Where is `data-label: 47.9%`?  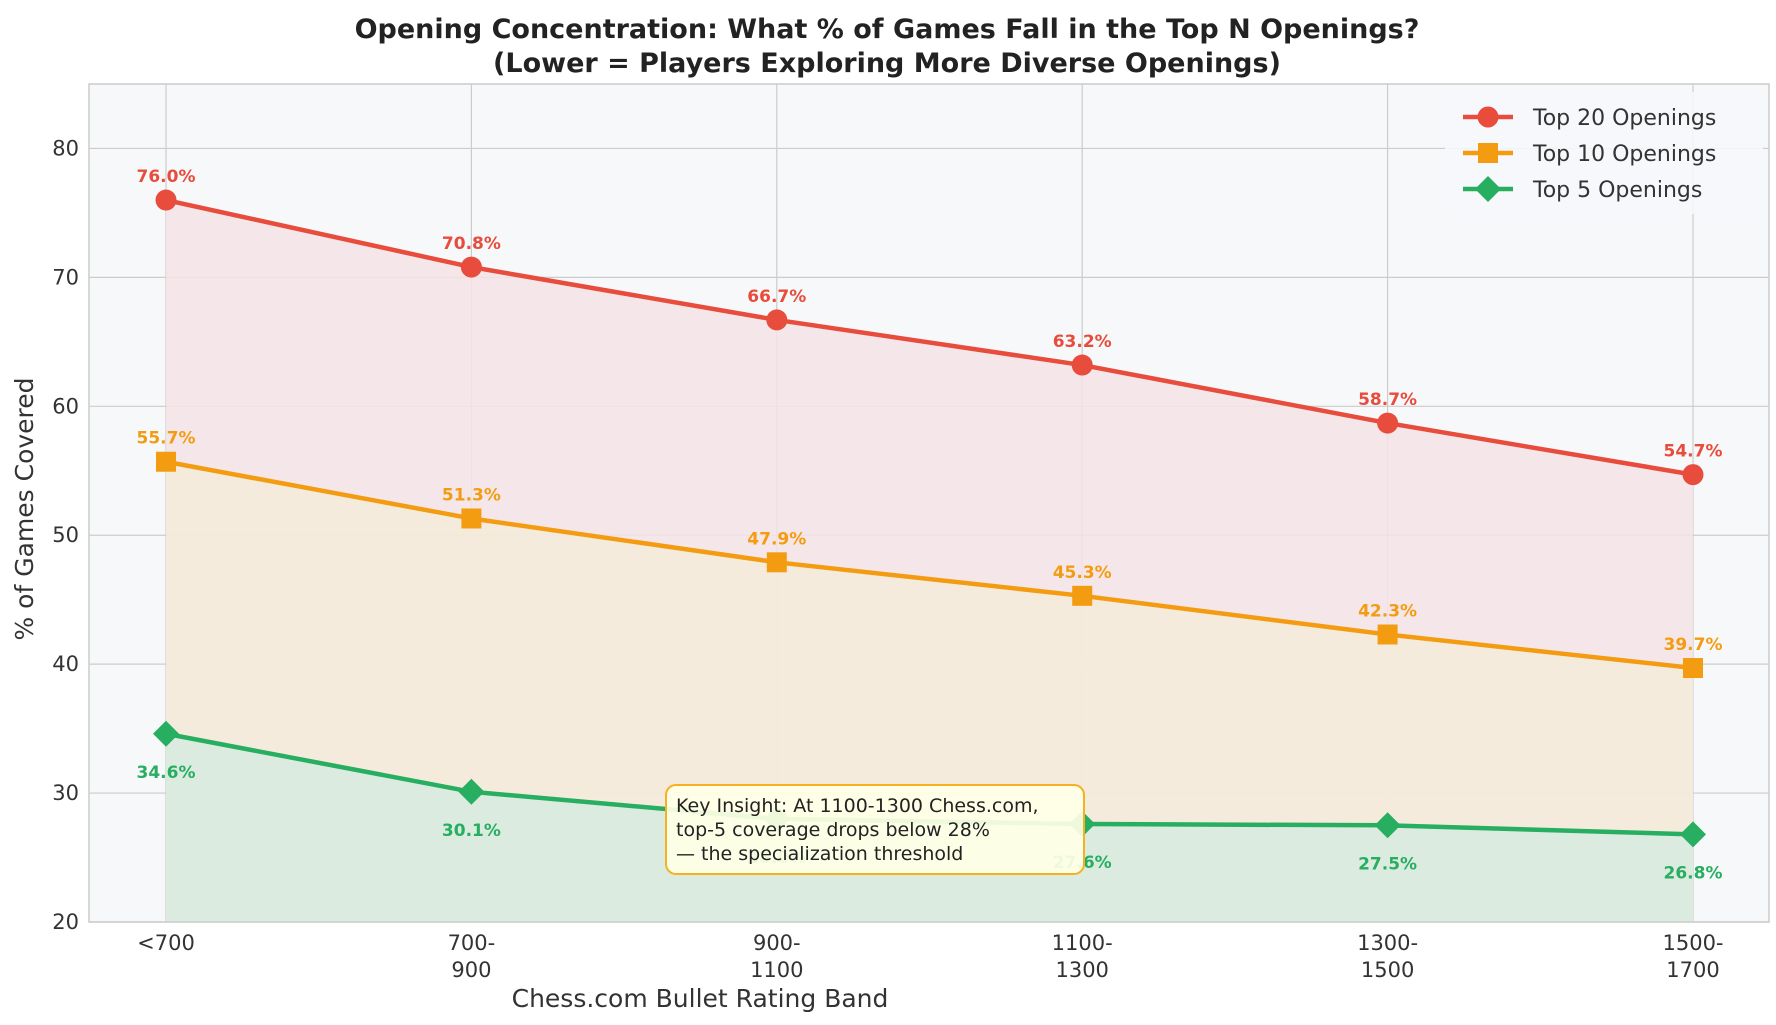
data-label: 47.9% is located at coordinates (776, 539).